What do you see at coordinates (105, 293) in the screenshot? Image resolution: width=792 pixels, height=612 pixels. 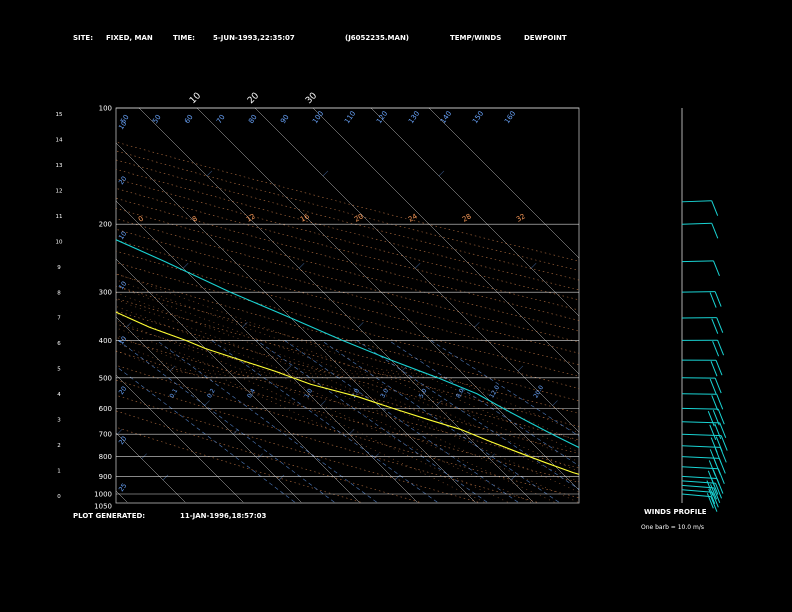 I see `pressure-tick-label: 300` at bounding box center [105, 293].